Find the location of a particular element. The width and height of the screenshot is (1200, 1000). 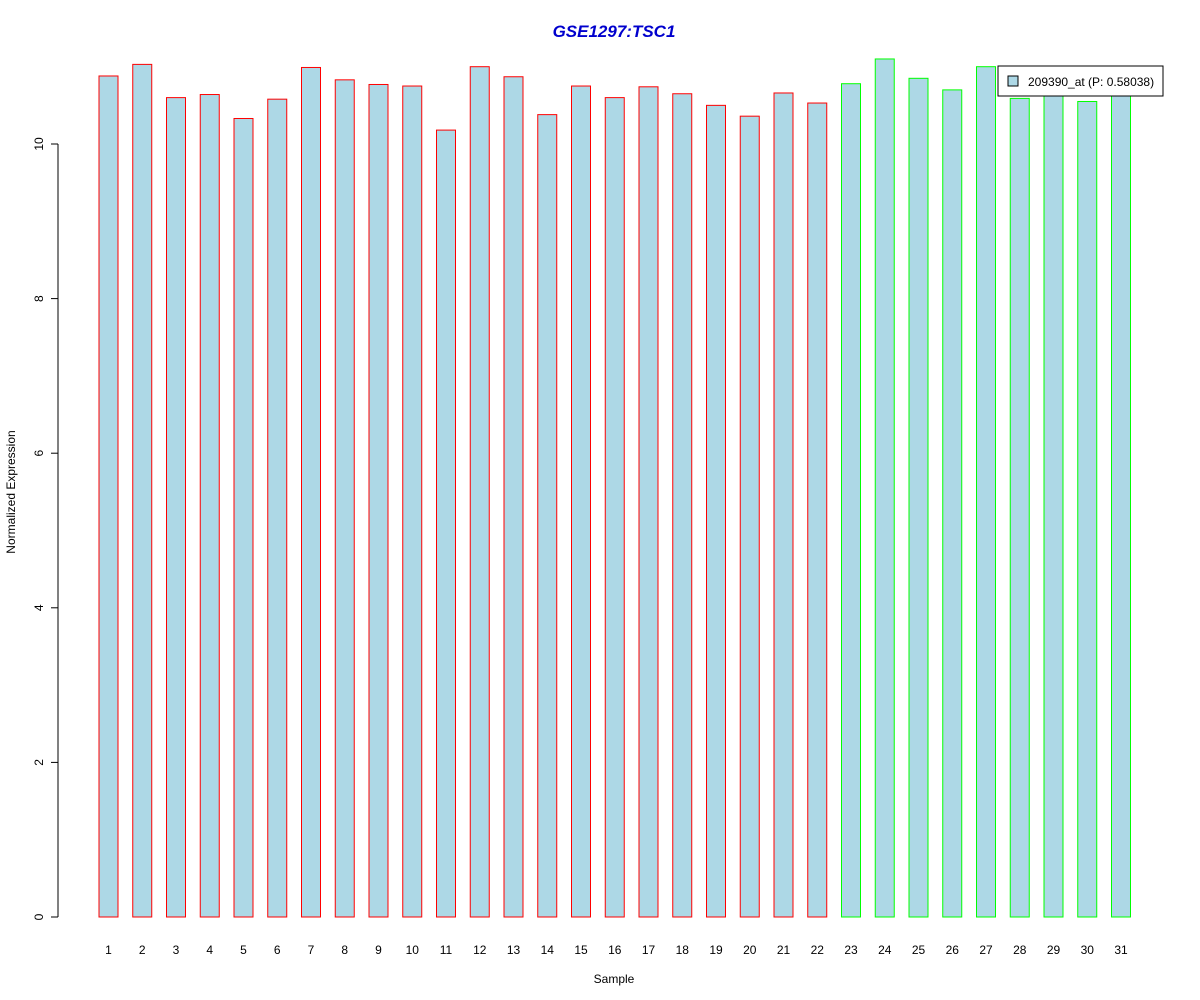

x-tick-label: 2 is located at coordinates (142, 950).